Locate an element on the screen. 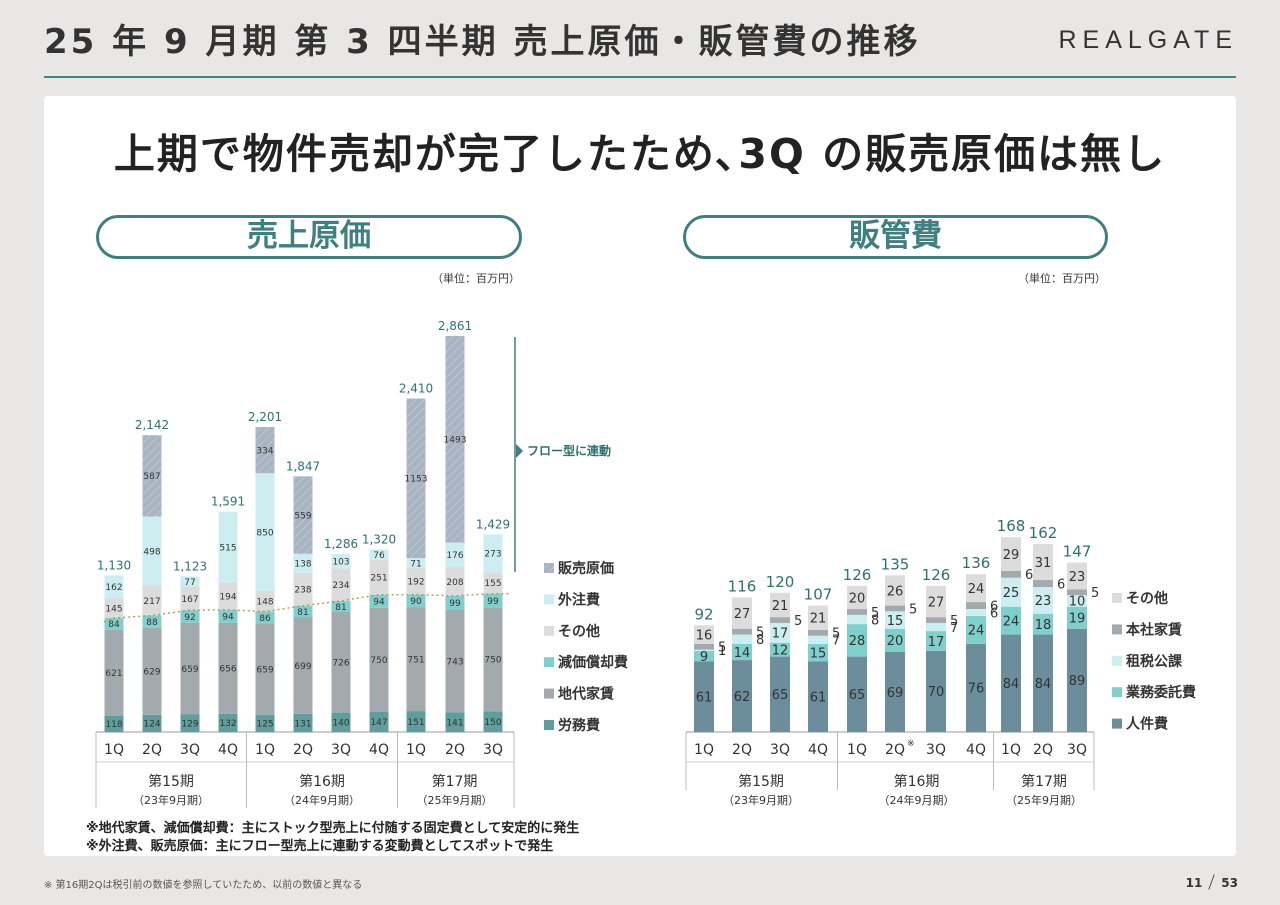  bar-value-label: 129 is located at coordinates (189, 724).